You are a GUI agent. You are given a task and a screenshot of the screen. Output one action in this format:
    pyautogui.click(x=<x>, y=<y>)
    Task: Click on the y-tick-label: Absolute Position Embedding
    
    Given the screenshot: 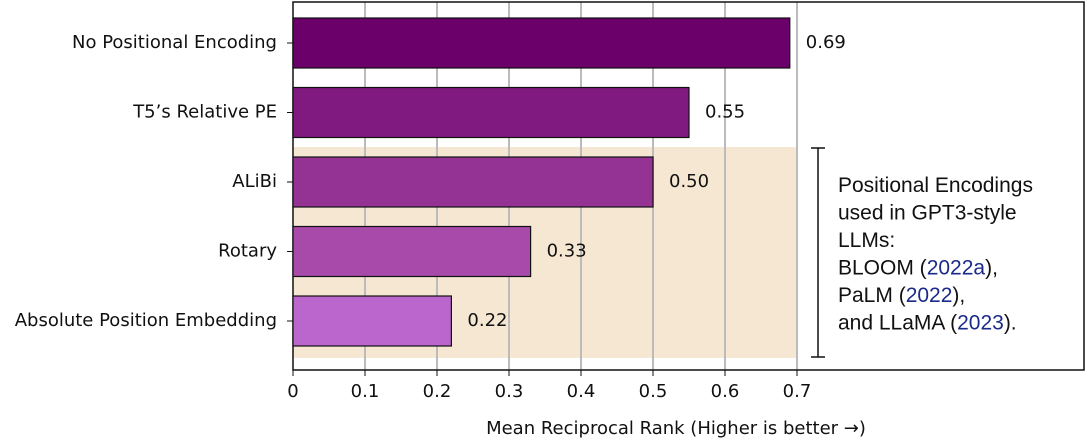 What is the action you would take?
    pyautogui.click(x=146, y=320)
    